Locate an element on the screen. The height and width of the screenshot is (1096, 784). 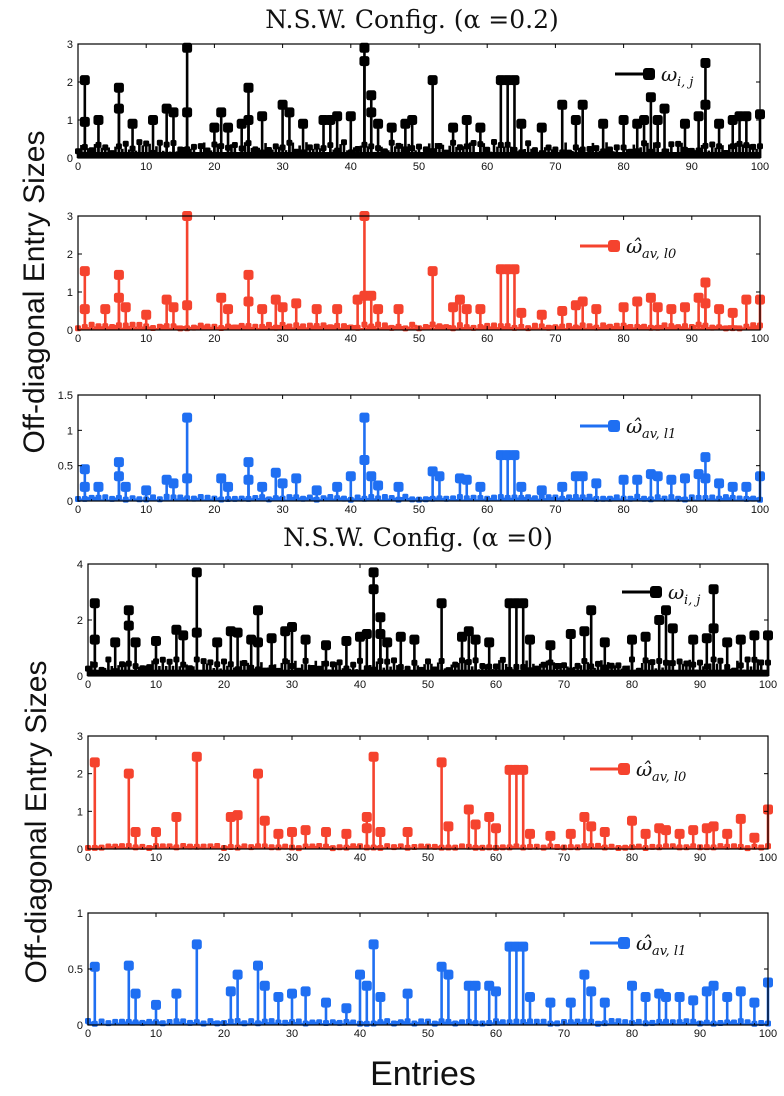
panel-1: 0 10 20 30 40 50 60 70 80 90 100 0 1 2 3 ω i, j is located at coordinates (418, 106).